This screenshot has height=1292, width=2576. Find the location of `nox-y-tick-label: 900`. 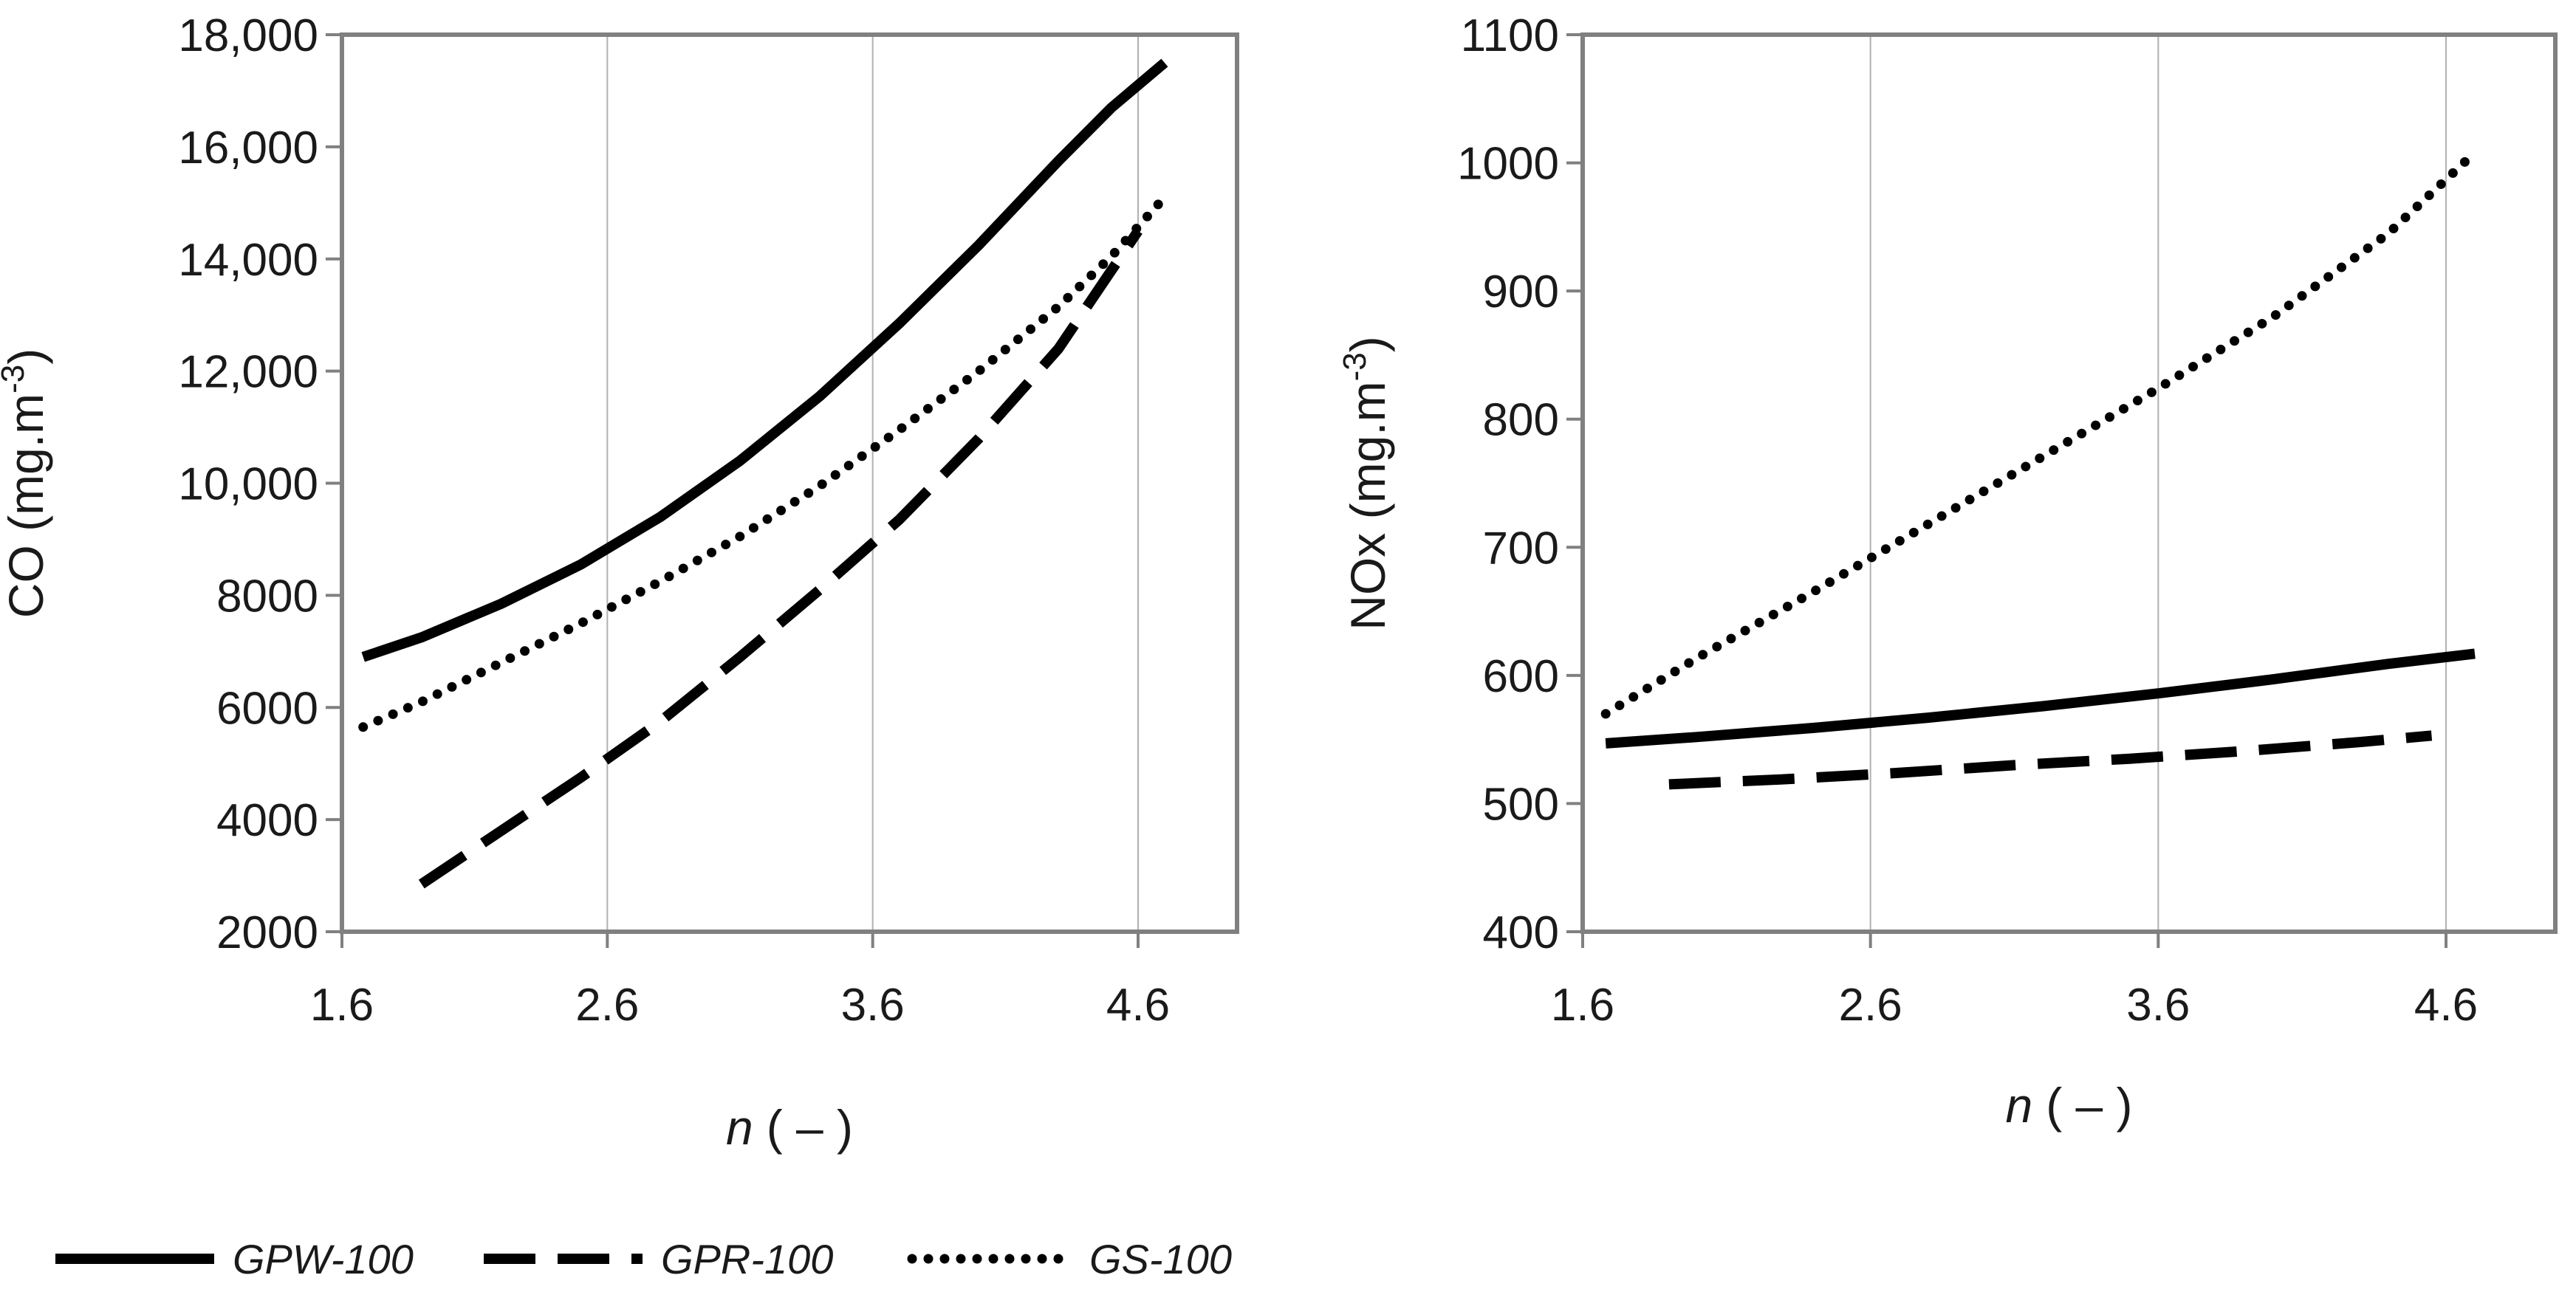

nox-y-tick-label: 900 is located at coordinates (1521, 292).